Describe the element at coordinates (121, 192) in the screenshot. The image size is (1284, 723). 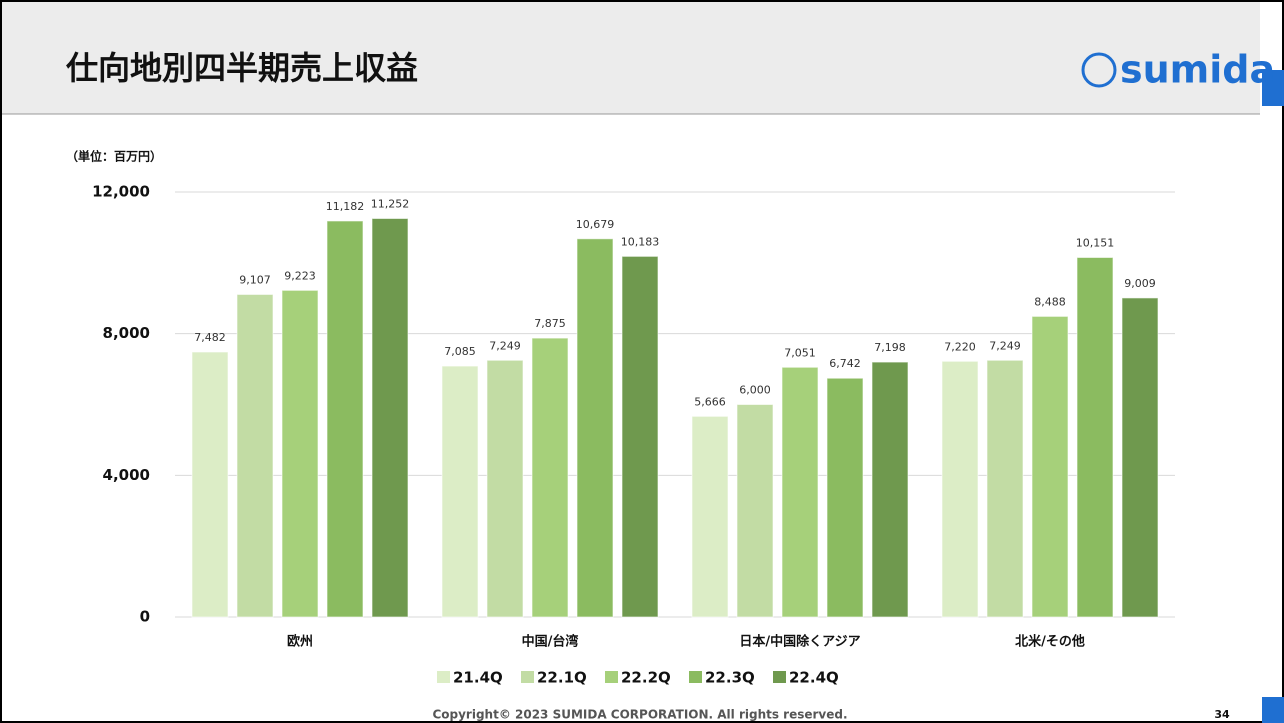
I see `y-tick-label: 12,000` at that location.